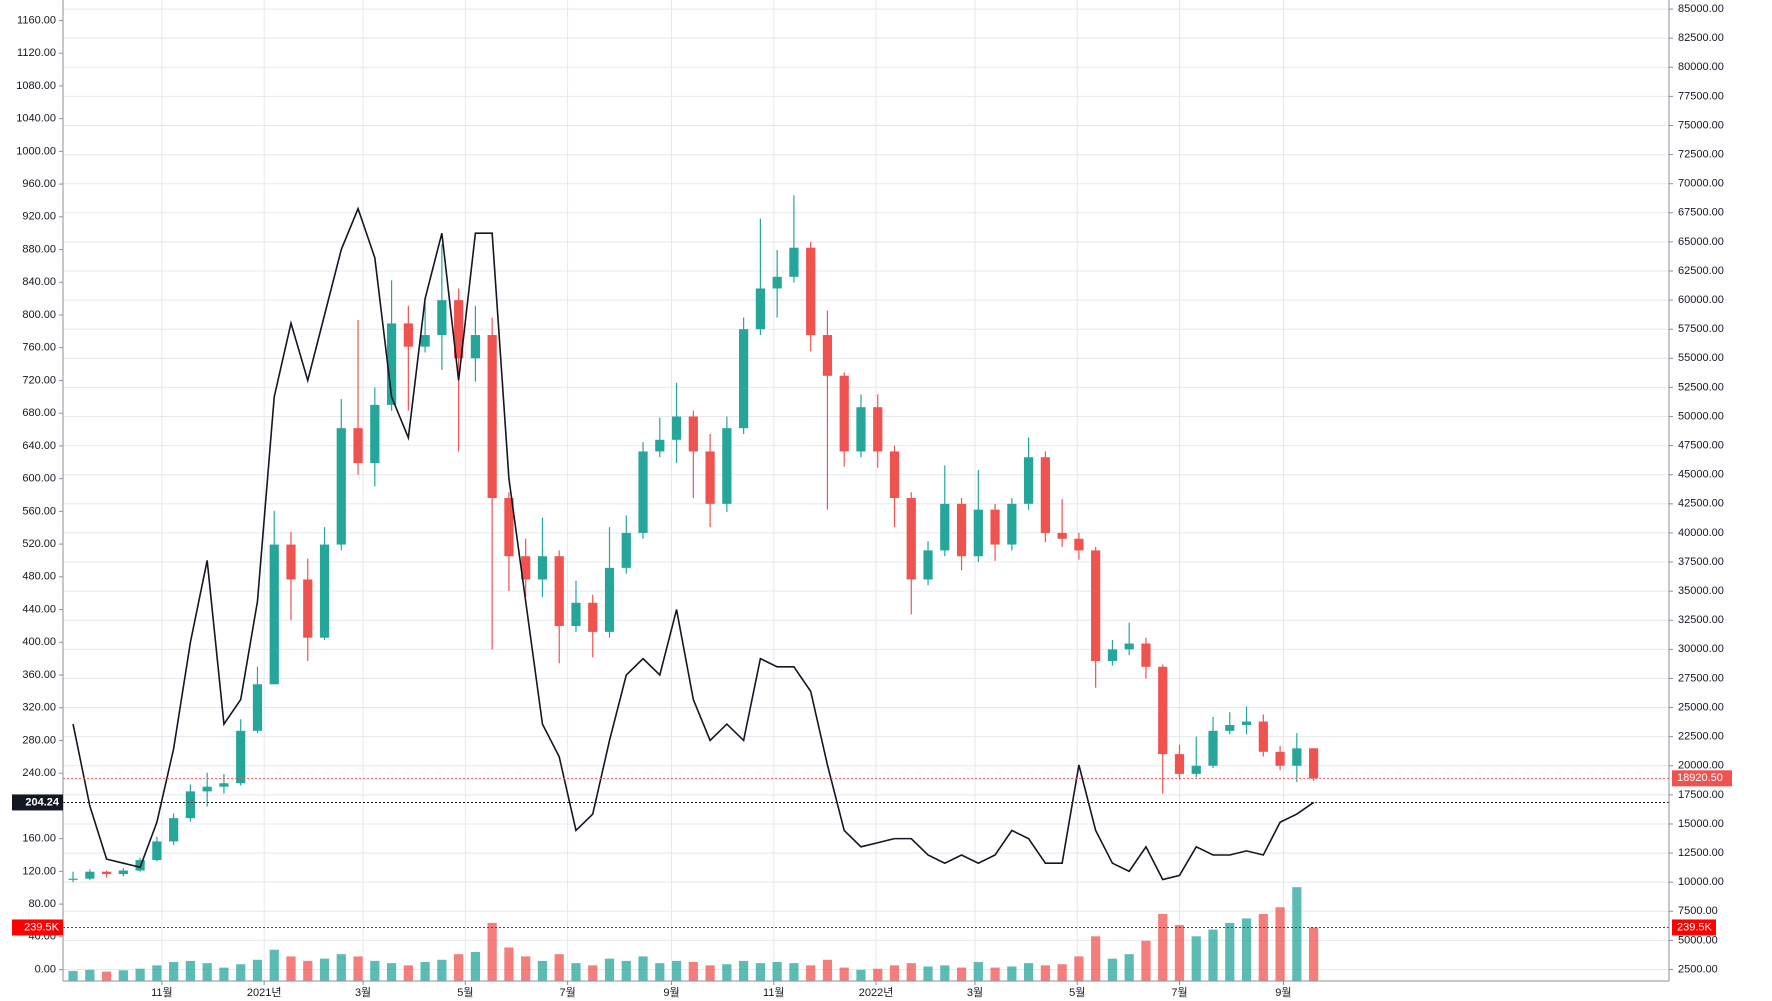 This screenshot has width=1772, height=1001. I want to click on x-tick-label: 2021년, so click(264, 992).